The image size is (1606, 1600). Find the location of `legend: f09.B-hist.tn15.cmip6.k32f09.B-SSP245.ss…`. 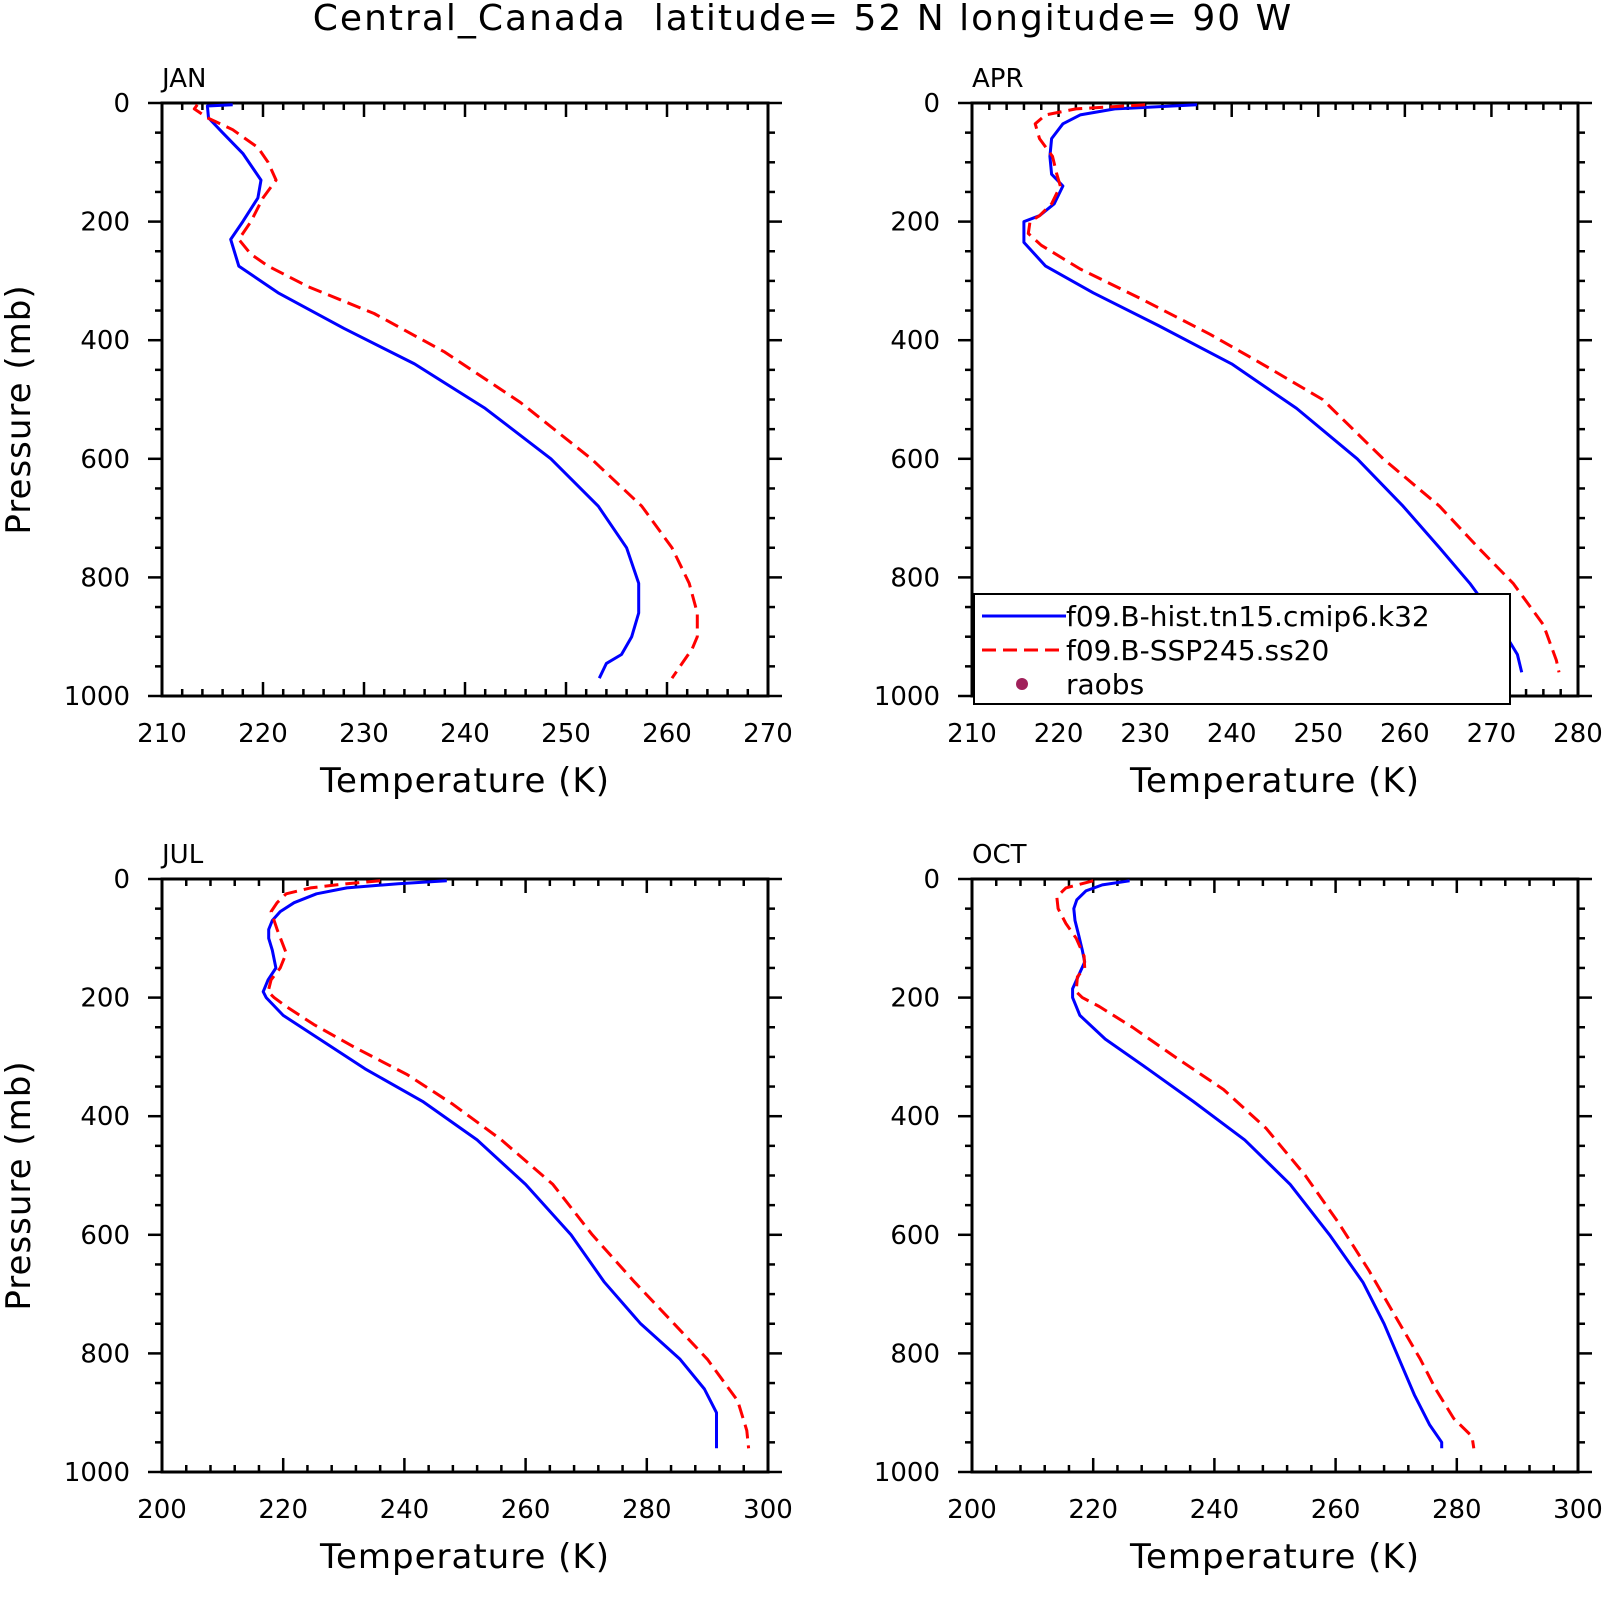

legend: f09.B-hist.tn15.cmip6.k32f09.B-SSP245.ss… is located at coordinates (1242, 649).